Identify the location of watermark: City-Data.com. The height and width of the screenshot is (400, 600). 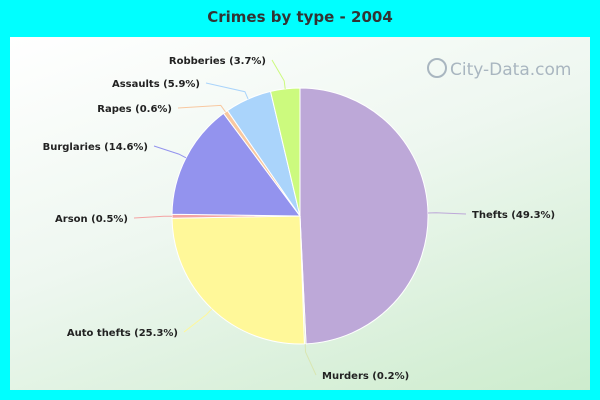
(499, 69).